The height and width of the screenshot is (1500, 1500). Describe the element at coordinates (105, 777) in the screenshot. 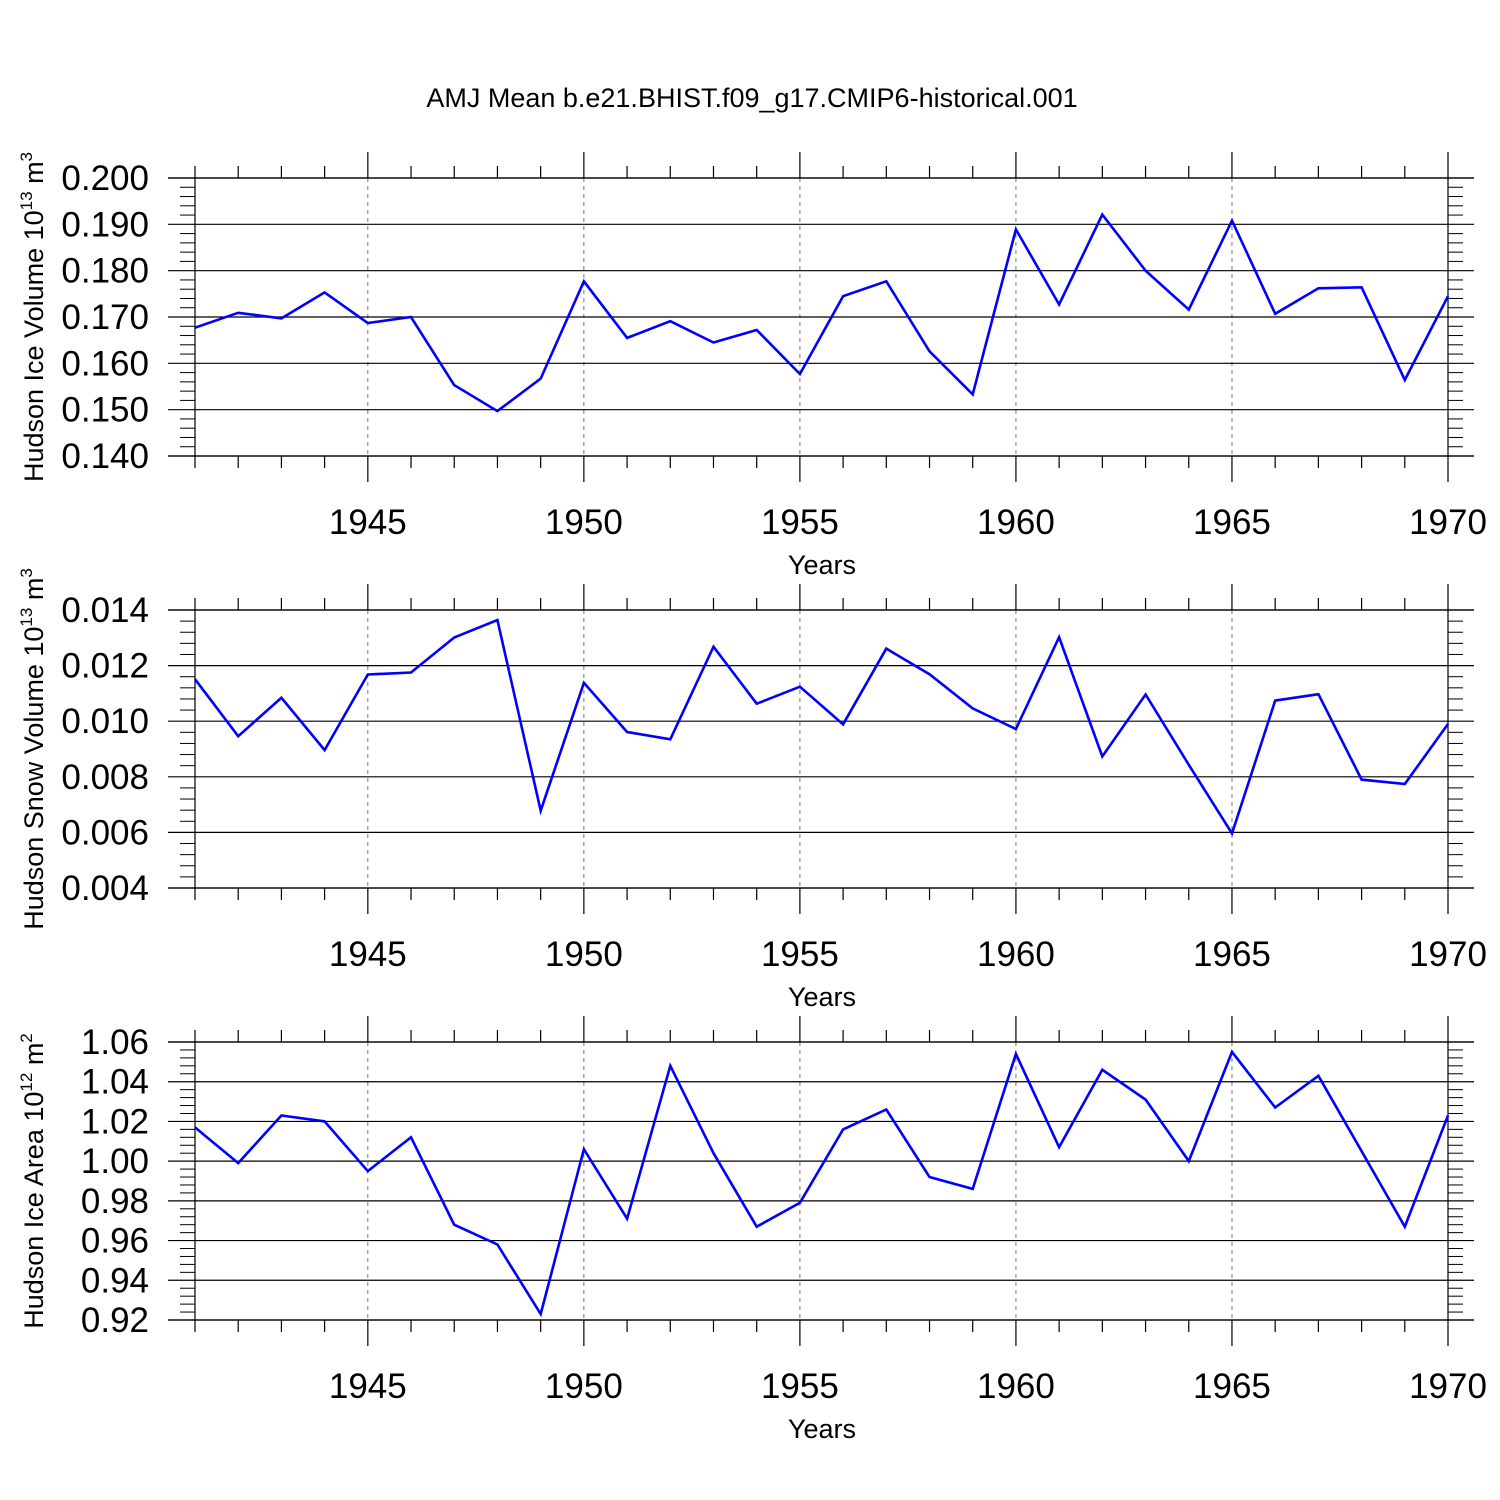

I see `y-tick-label: 0.008` at that location.